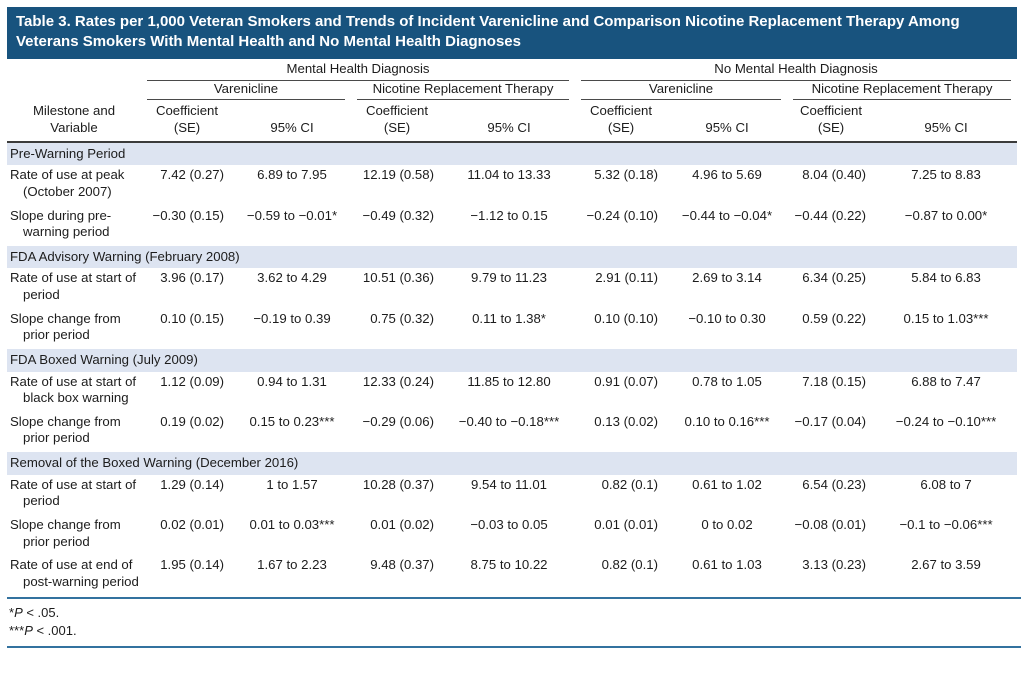 The image size is (1024, 678). I want to click on ci-cell: 0.15 to 1.03***, so click(946, 318).